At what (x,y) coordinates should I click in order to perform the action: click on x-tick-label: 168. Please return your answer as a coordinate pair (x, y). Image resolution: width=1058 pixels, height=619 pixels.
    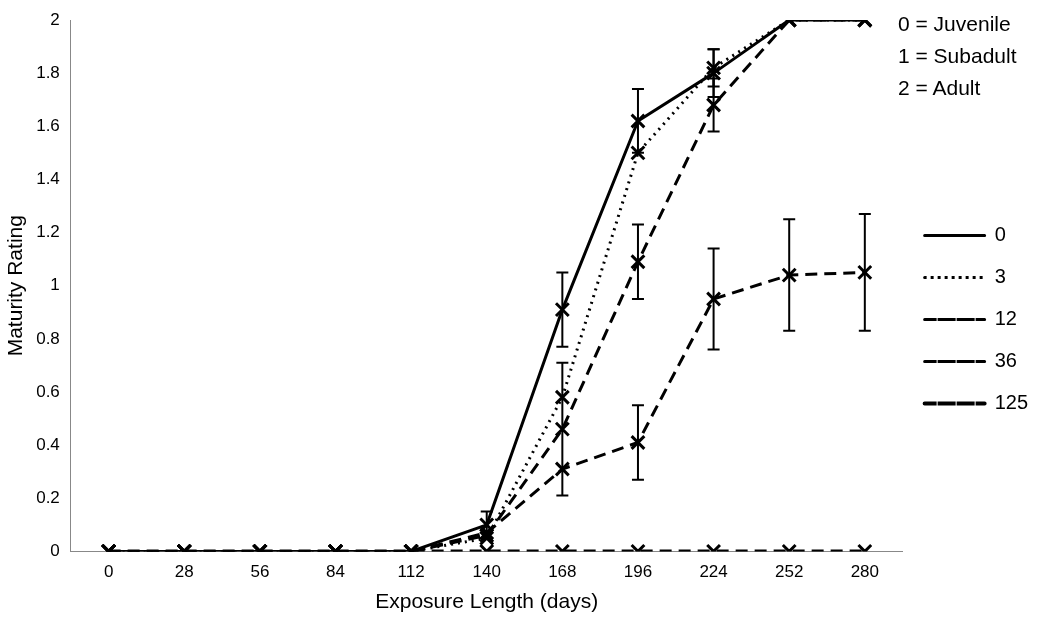
    Looking at the image, I should click on (562, 572).